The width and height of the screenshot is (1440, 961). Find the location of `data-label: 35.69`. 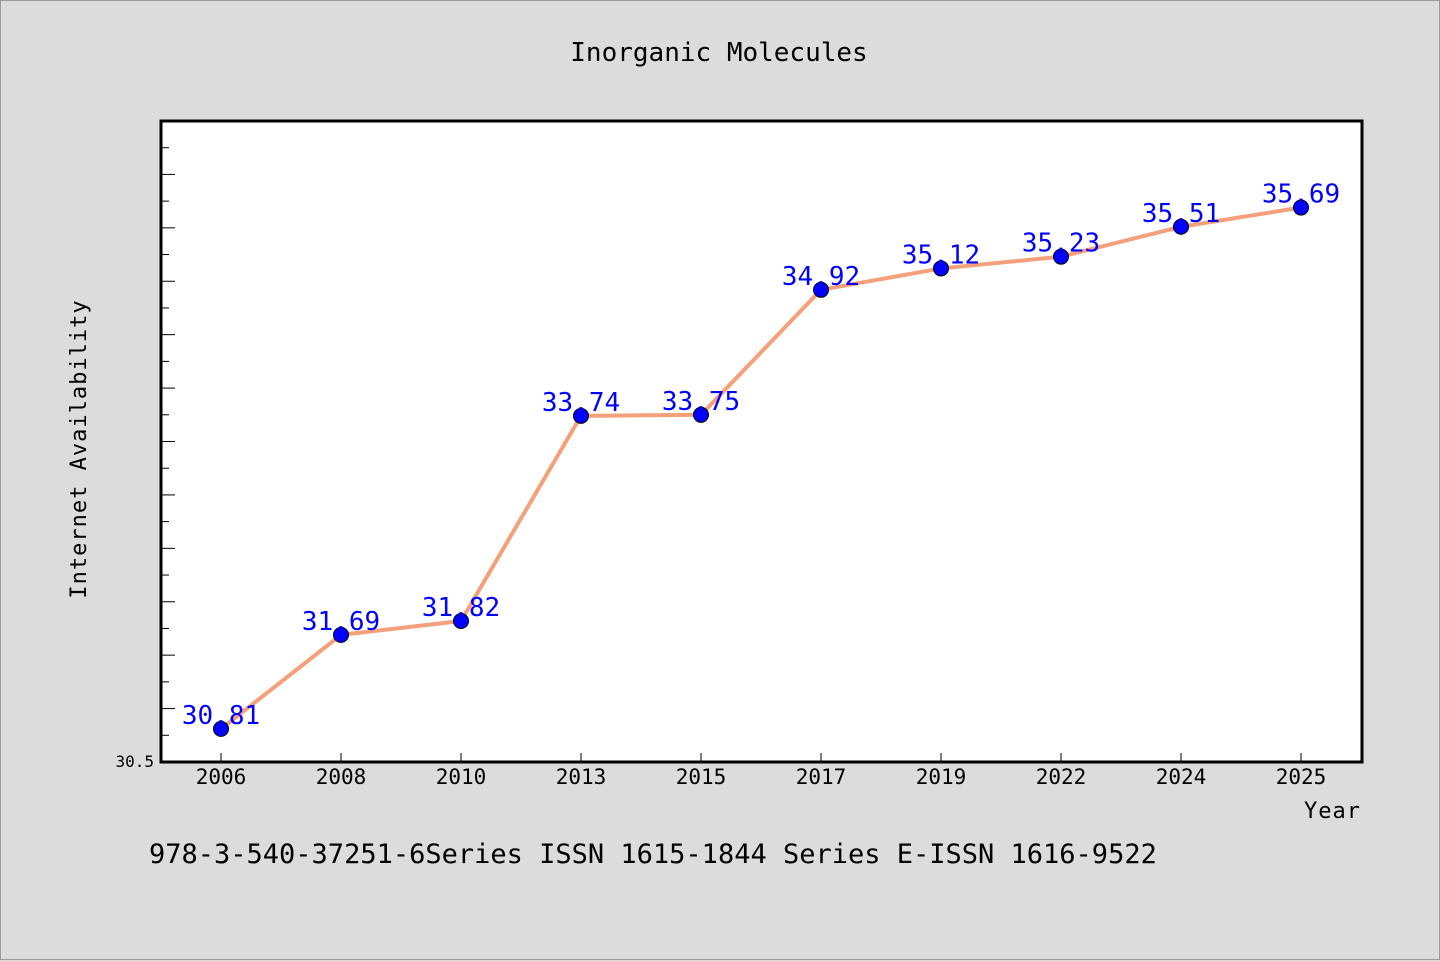

data-label: 35.69 is located at coordinates (1301, 195).